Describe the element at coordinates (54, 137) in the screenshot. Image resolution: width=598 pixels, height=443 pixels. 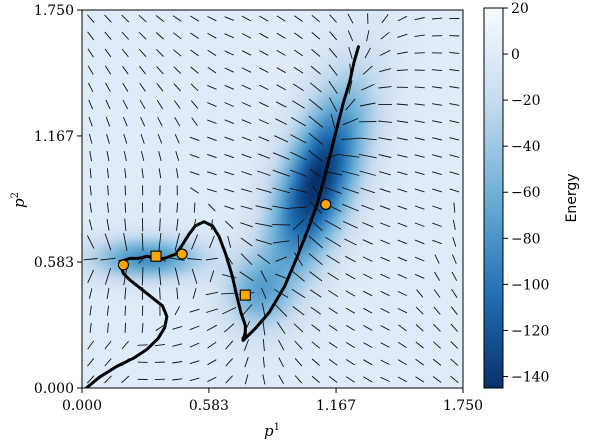
I see `y-tick-label: 1.167` at that location.